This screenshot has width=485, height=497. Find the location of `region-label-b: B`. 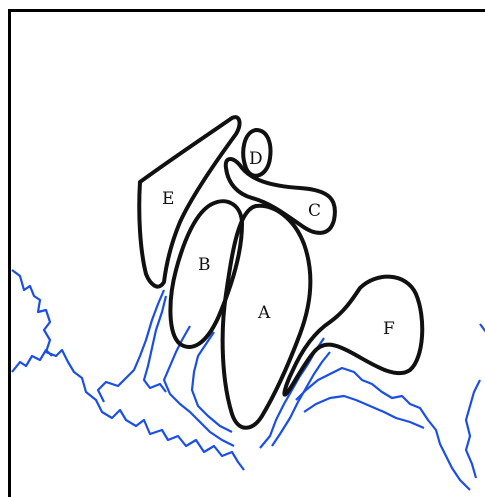

region-label-b: B is located at coordinates (204, 265).